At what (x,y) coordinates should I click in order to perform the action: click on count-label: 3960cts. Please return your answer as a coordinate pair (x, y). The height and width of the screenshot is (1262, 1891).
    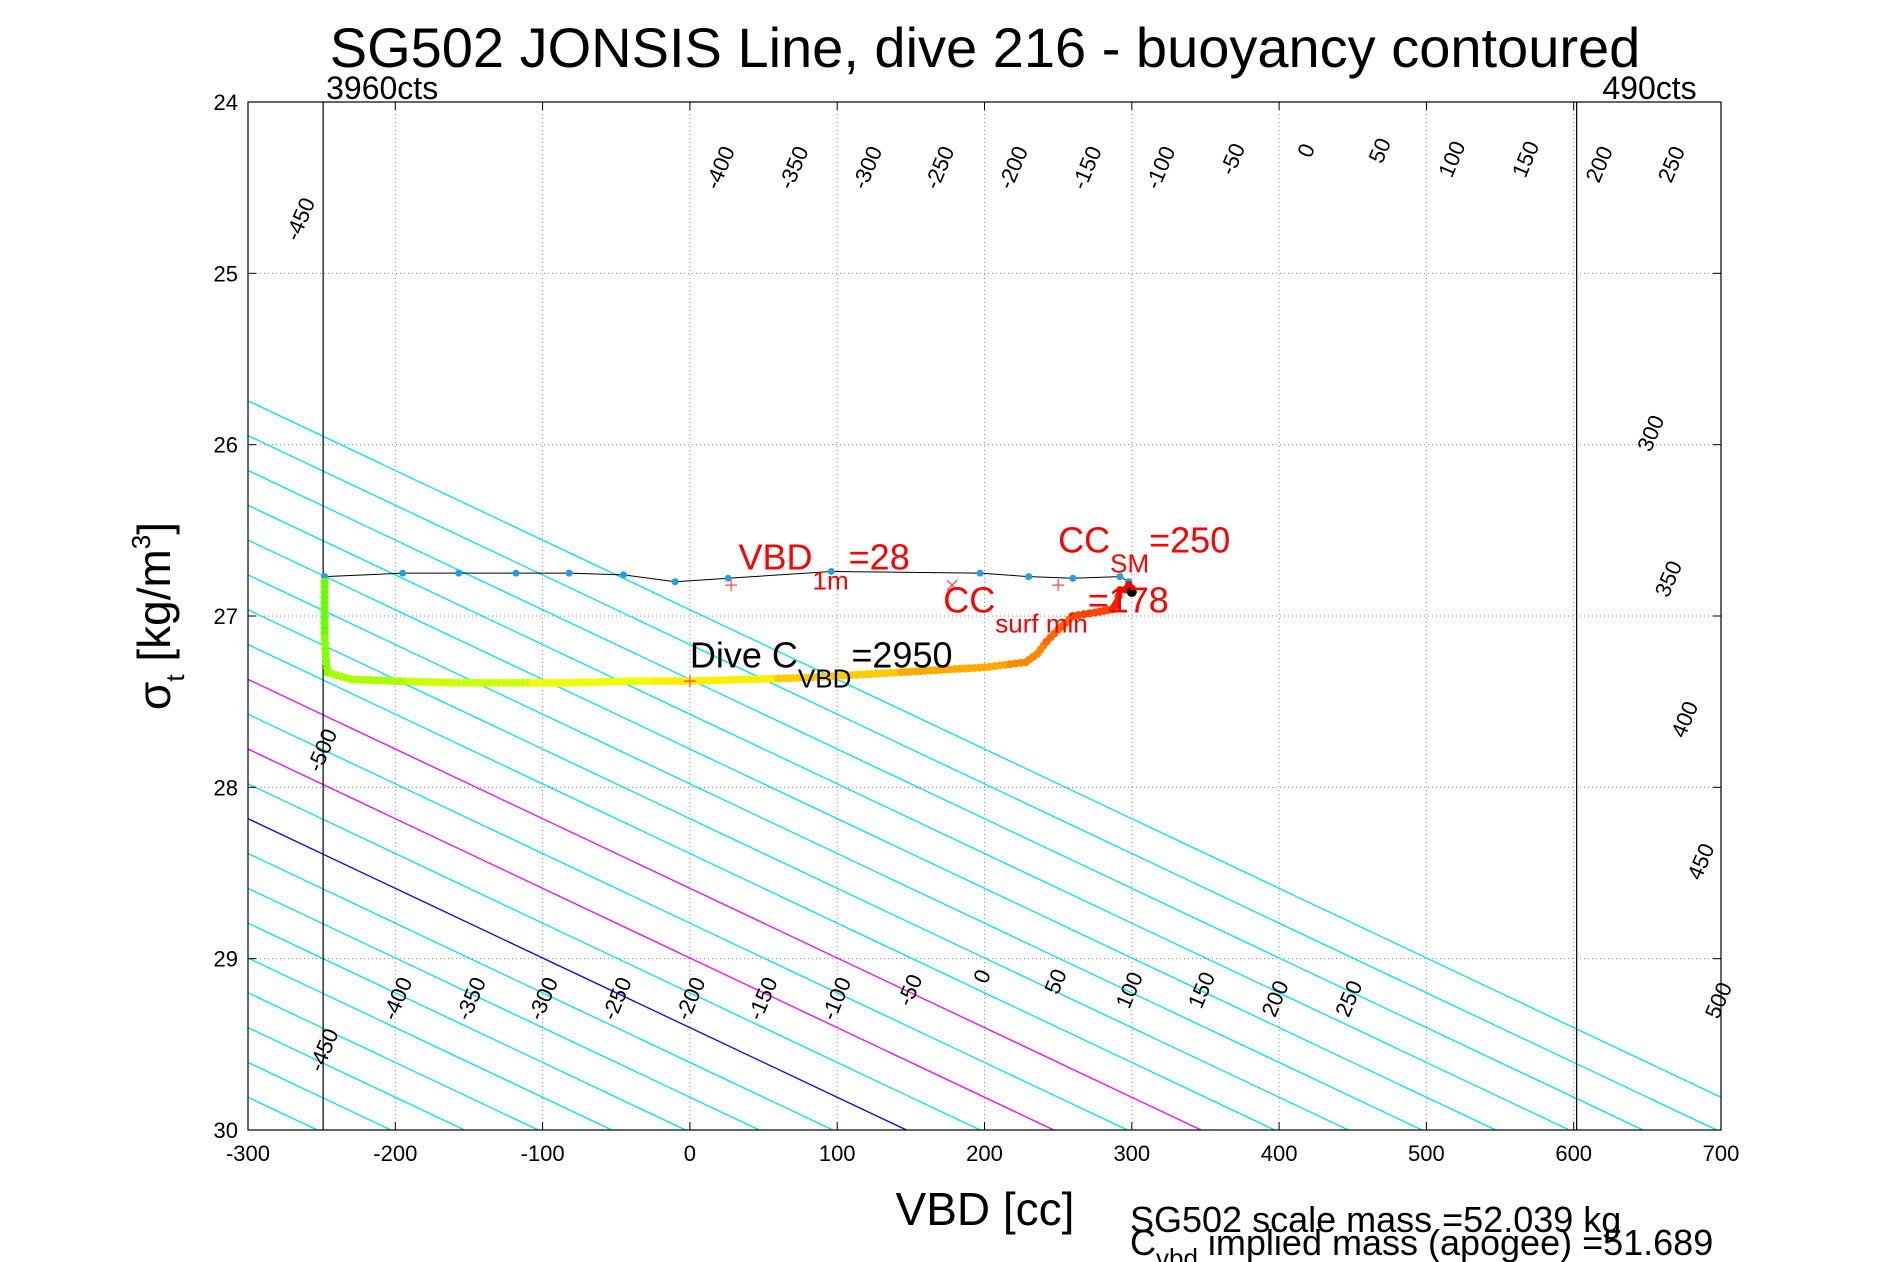
    Looking at the image, I should click on (382, 88).